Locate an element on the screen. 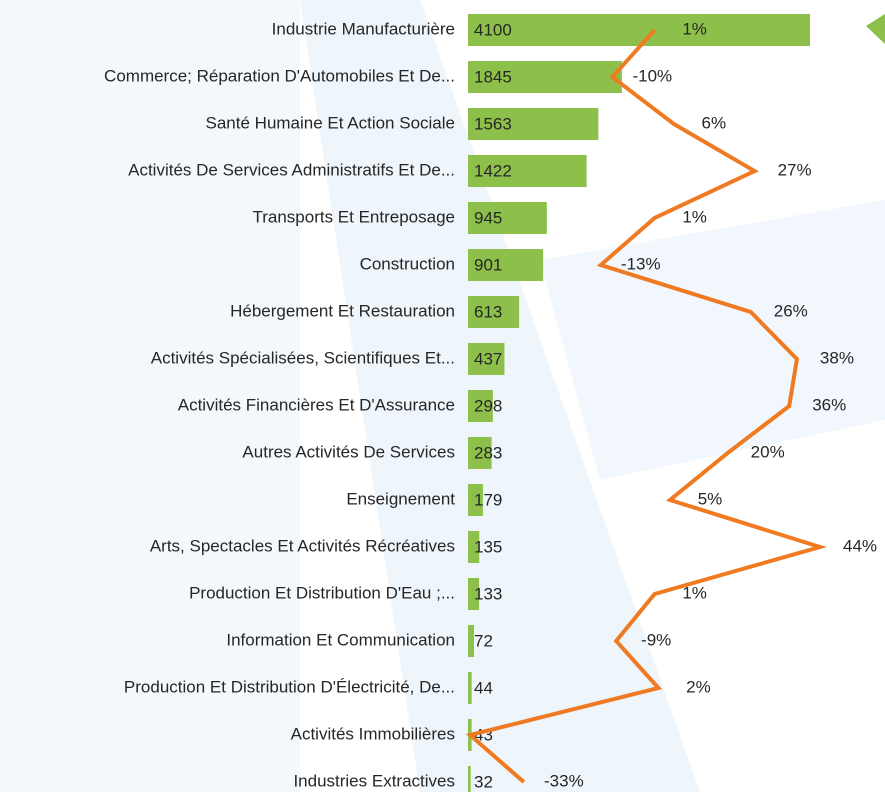 The width and height of the screenshot is (885, 792). line-value-label: 44% is located at coordinates (860, 545).